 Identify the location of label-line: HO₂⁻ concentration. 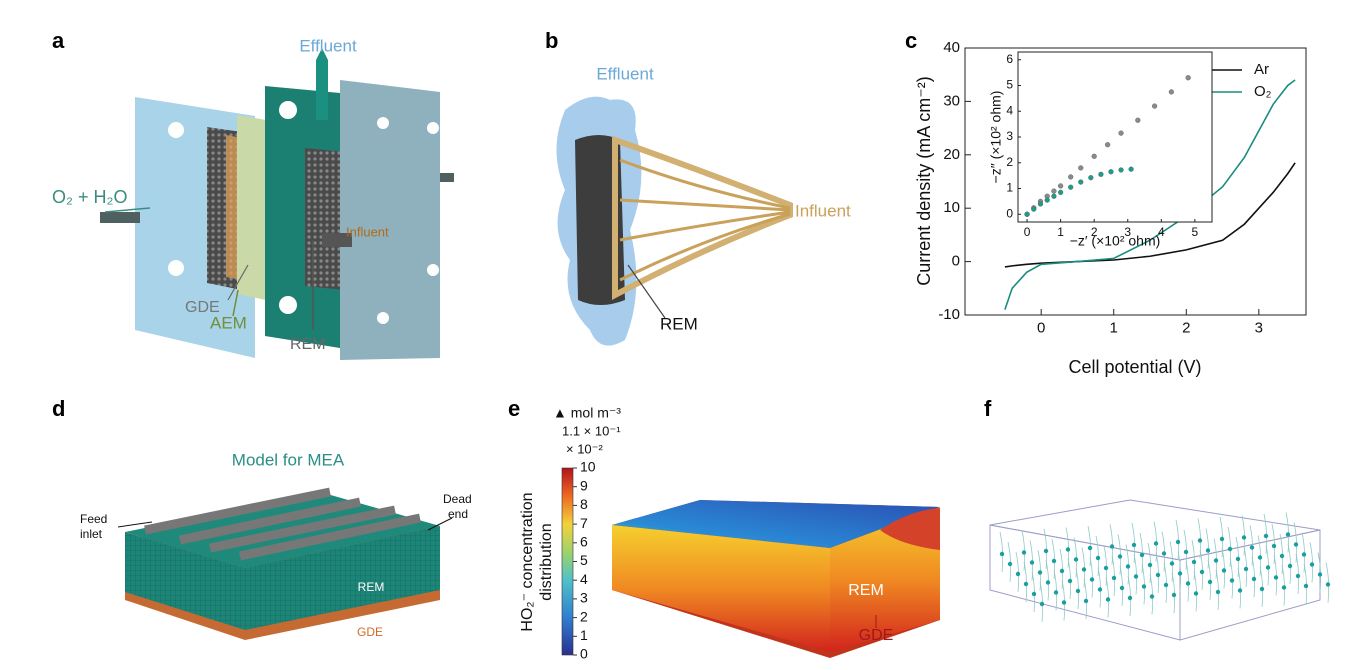
(527, 561).